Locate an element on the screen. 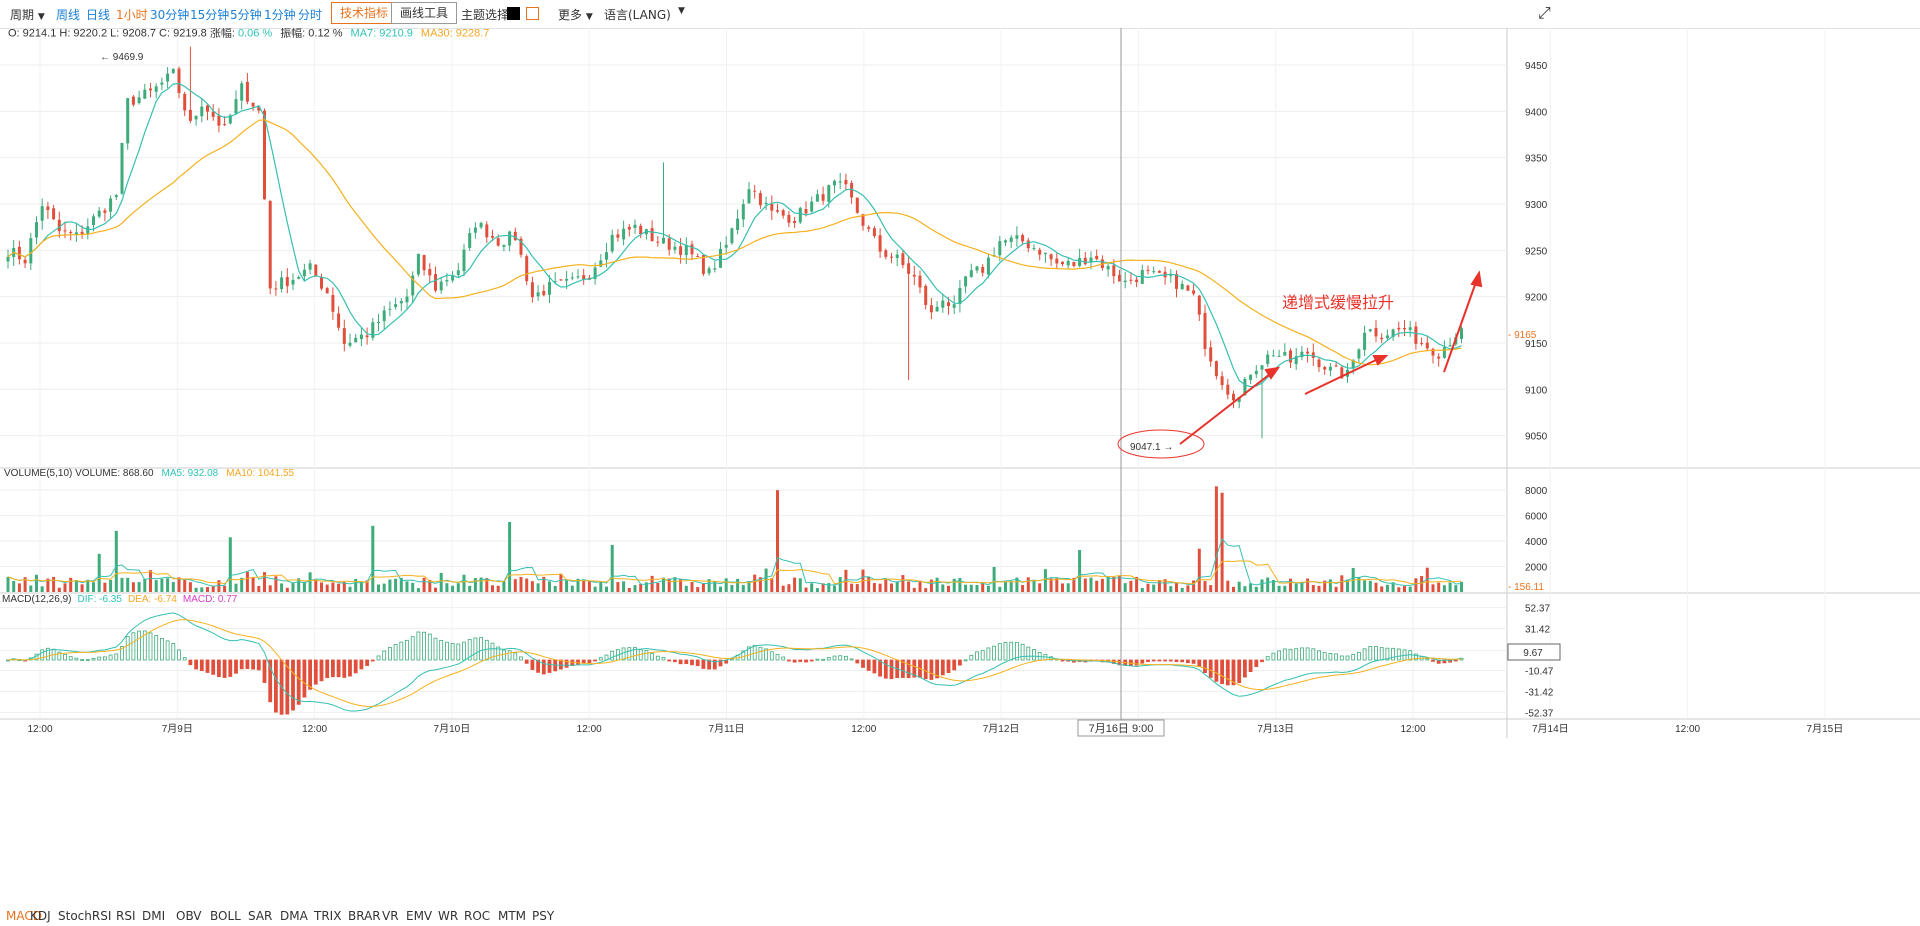  indicator-tab-psy: PSY is located at coordinates (543, 916).